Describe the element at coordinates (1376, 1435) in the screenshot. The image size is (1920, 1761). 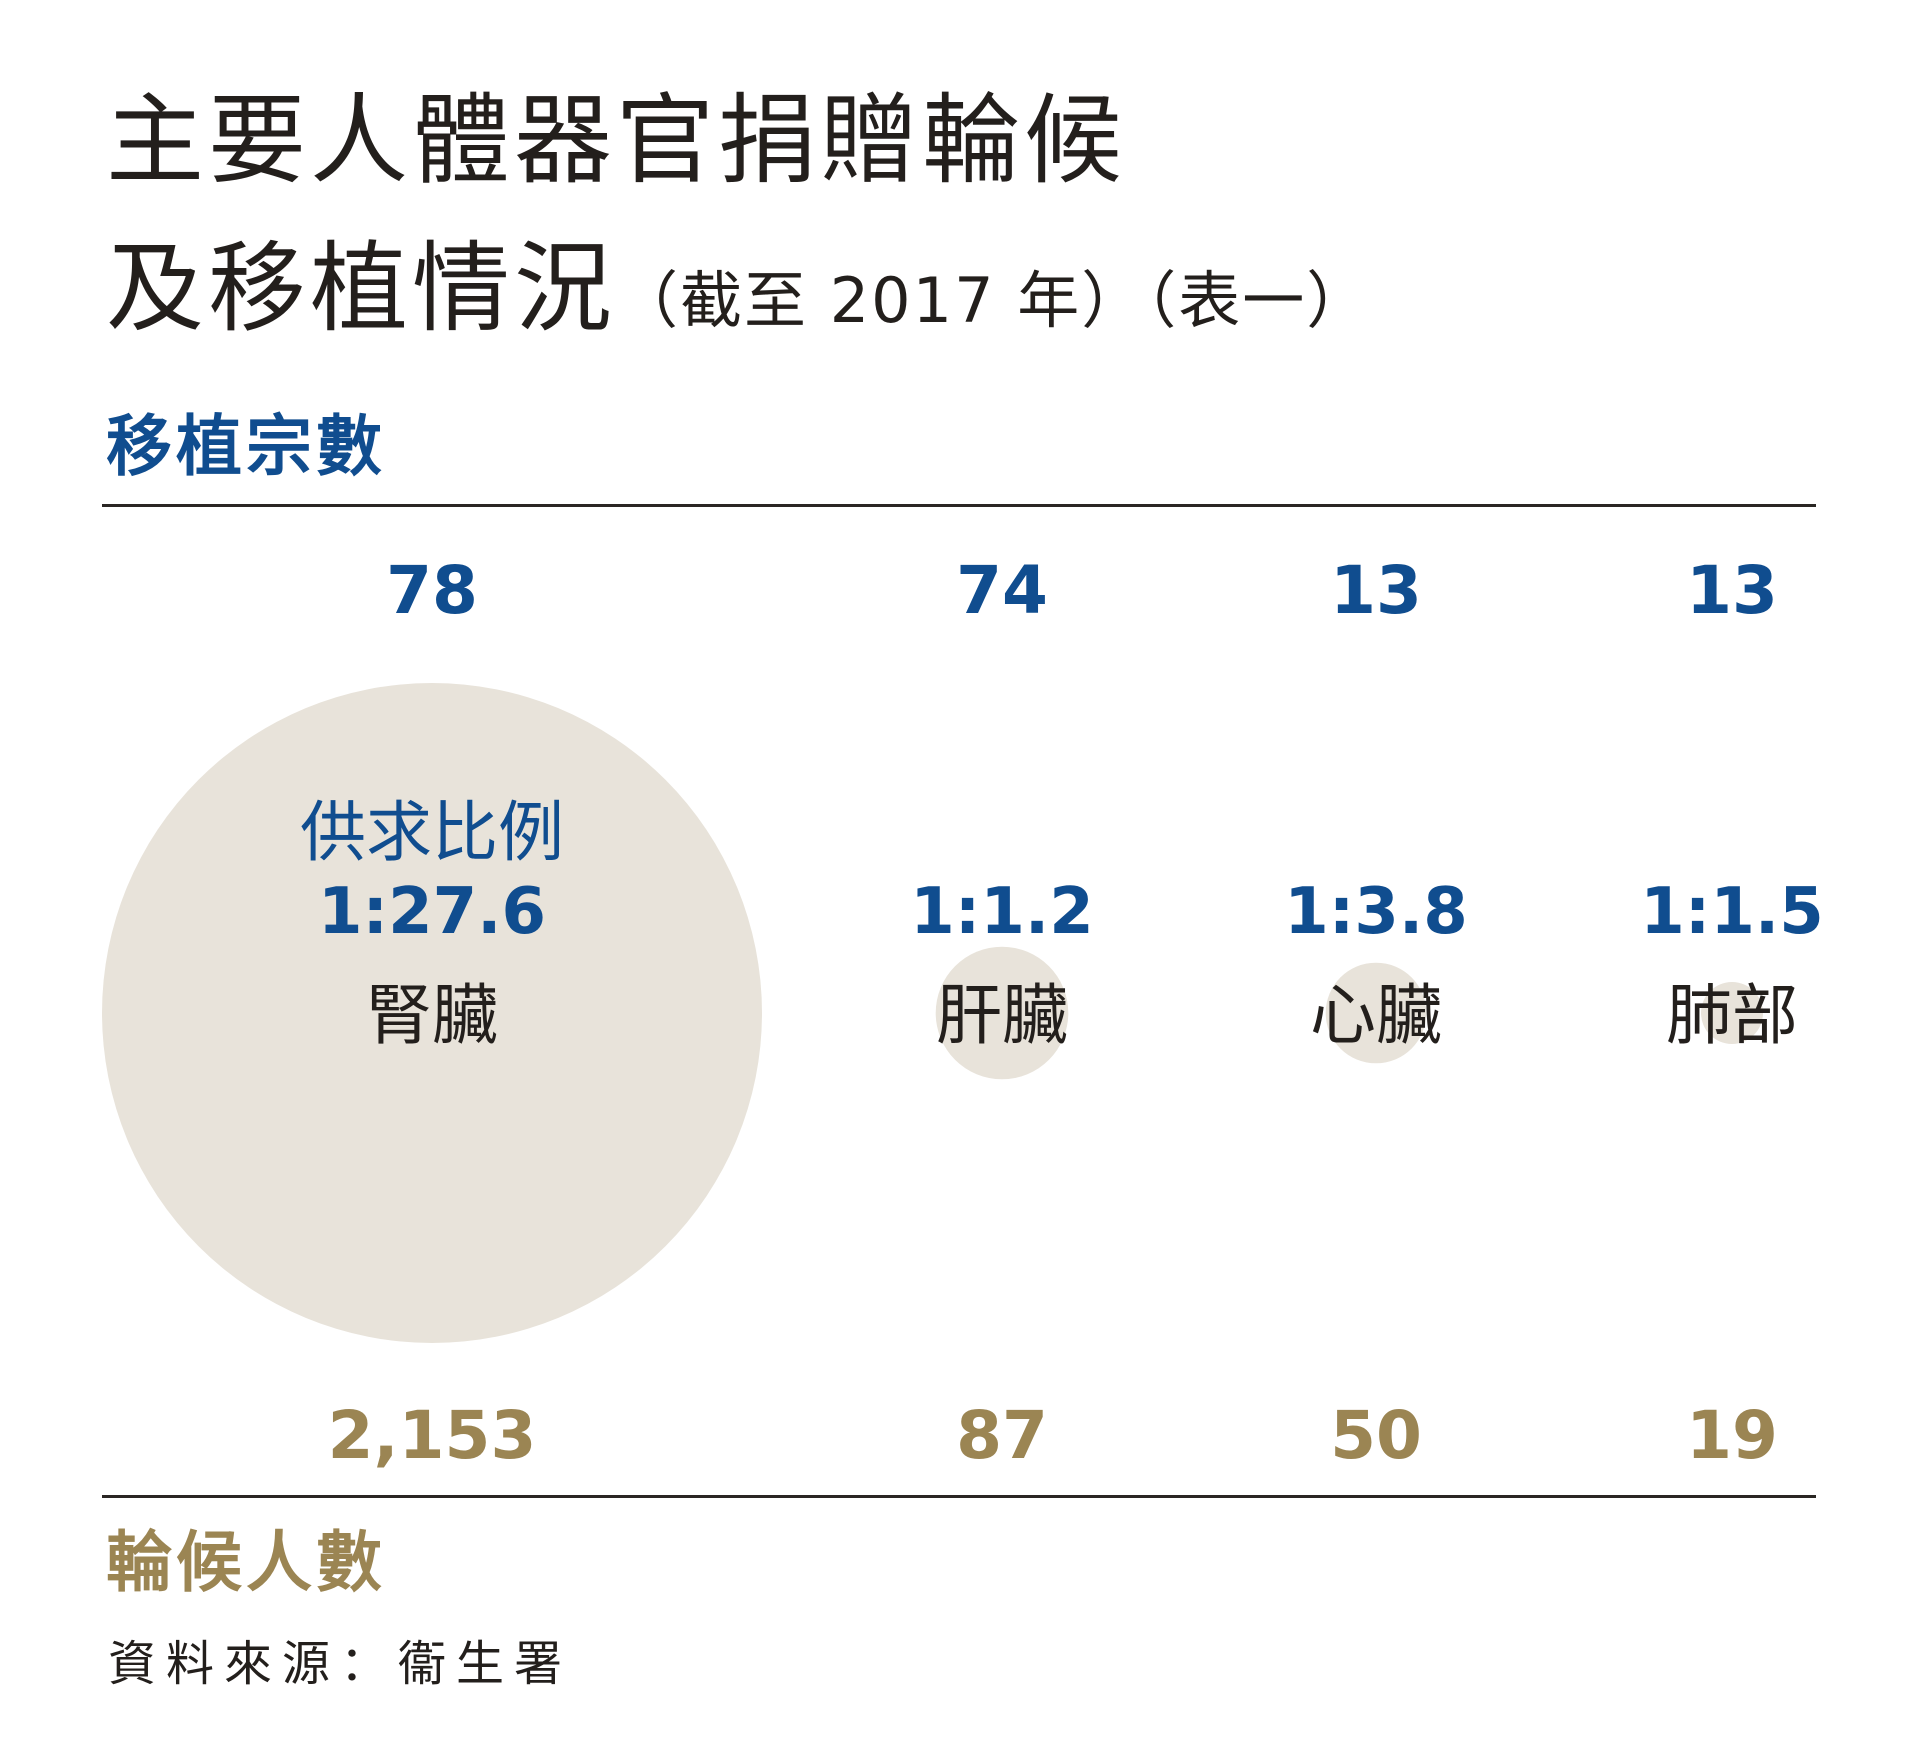
I see `waiting-value-3: 50` at that location.